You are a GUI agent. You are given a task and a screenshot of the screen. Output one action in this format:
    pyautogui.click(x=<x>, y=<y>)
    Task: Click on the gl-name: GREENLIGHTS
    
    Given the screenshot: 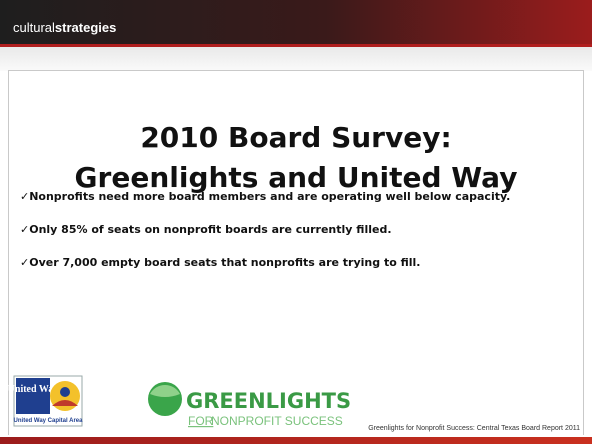 What is the action you would take?
    pyautogui.click(x=268, y=401)
    